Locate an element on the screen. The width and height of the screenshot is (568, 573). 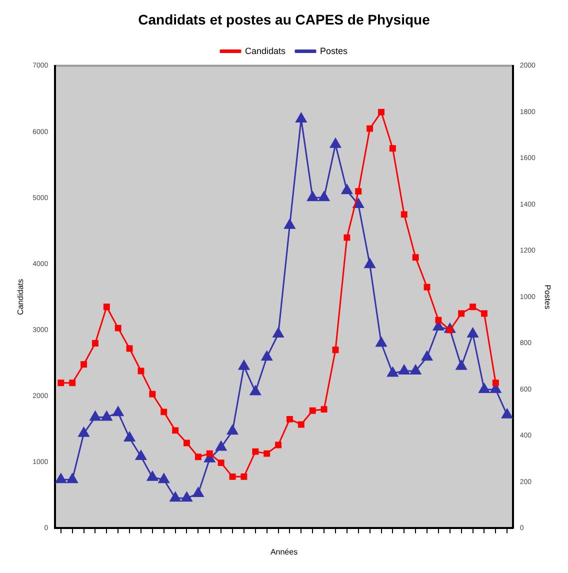
x-axis-title: Années is located at coordinates (284, 551).